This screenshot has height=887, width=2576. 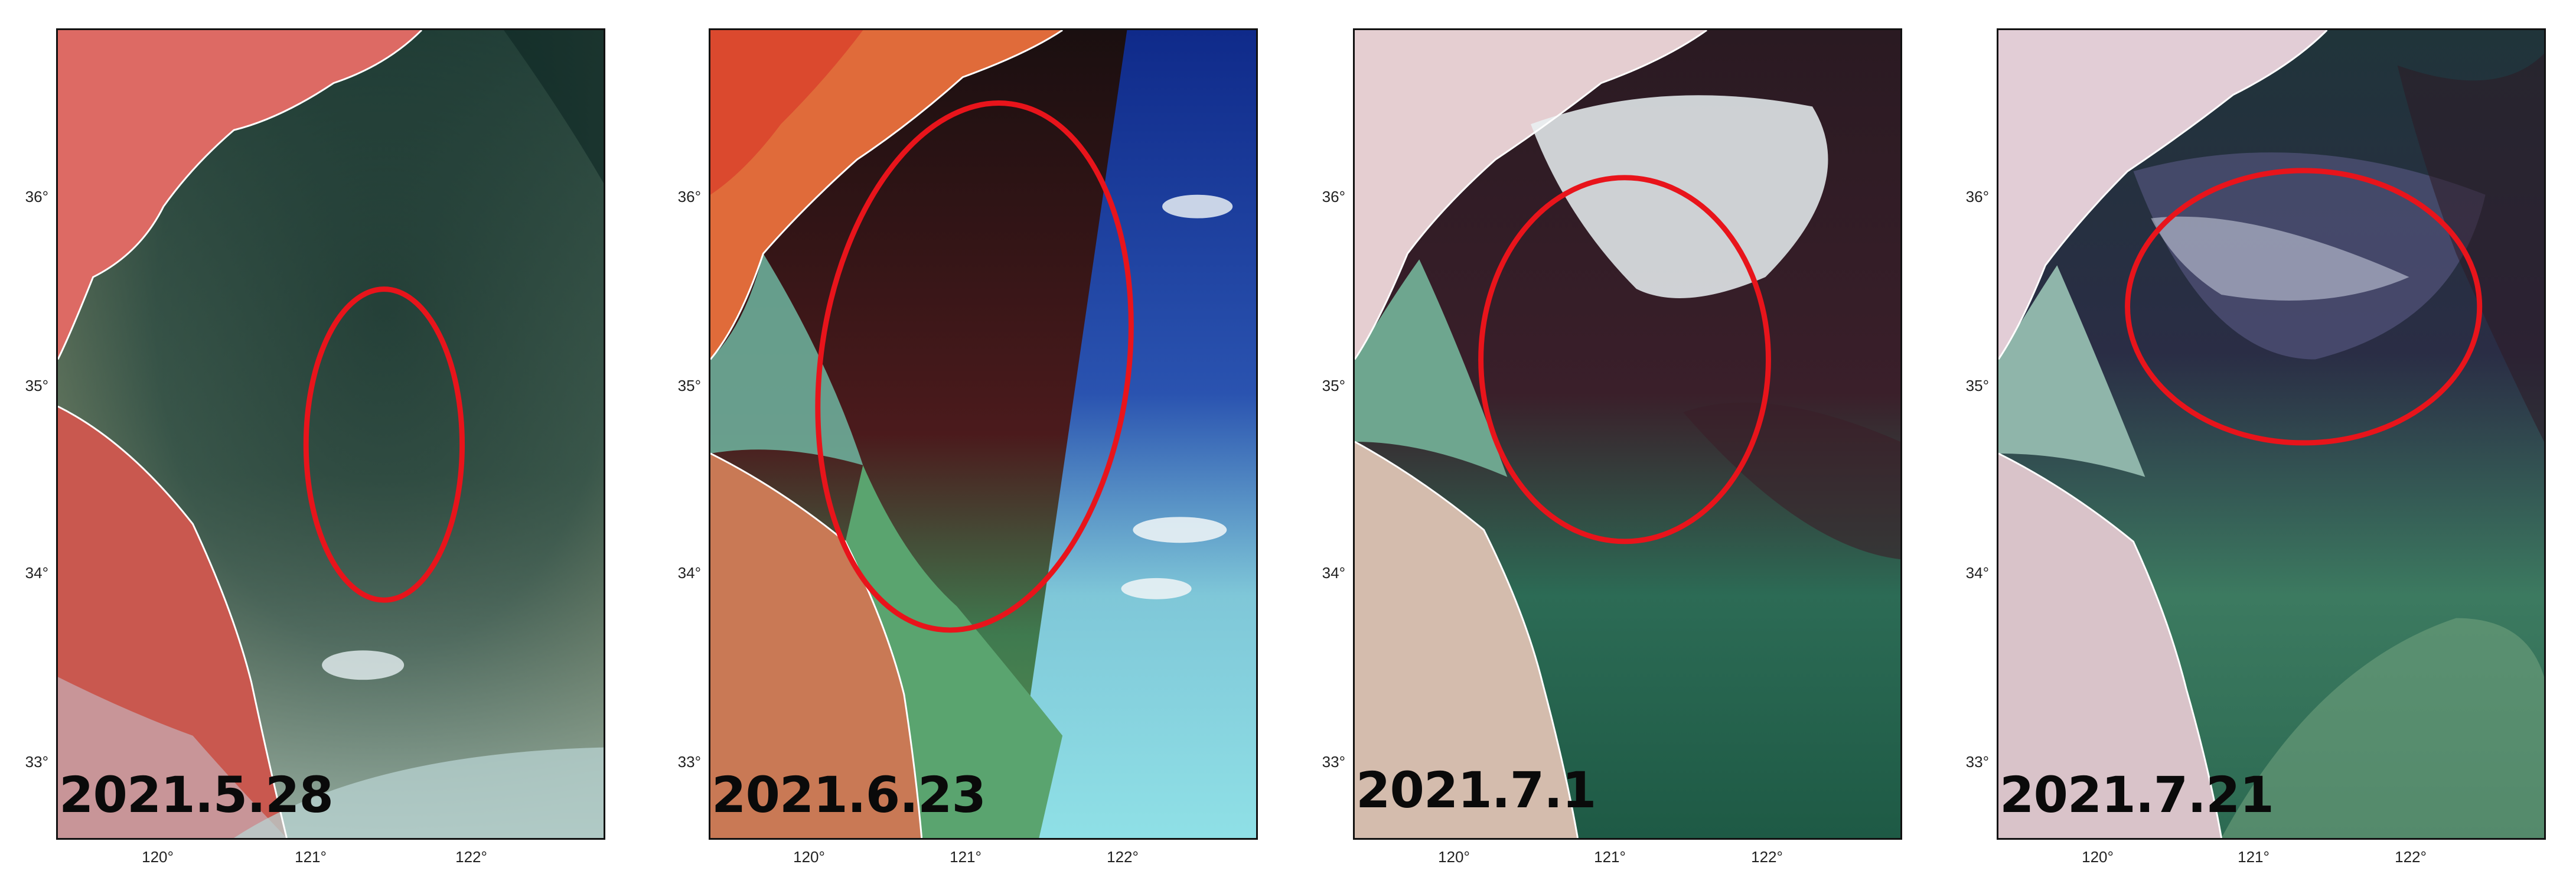 What do you see at coordinates (849, 795) in the screenshot?
I see `date-label-2: 2021.6.23` at bounding box center [849, 795].